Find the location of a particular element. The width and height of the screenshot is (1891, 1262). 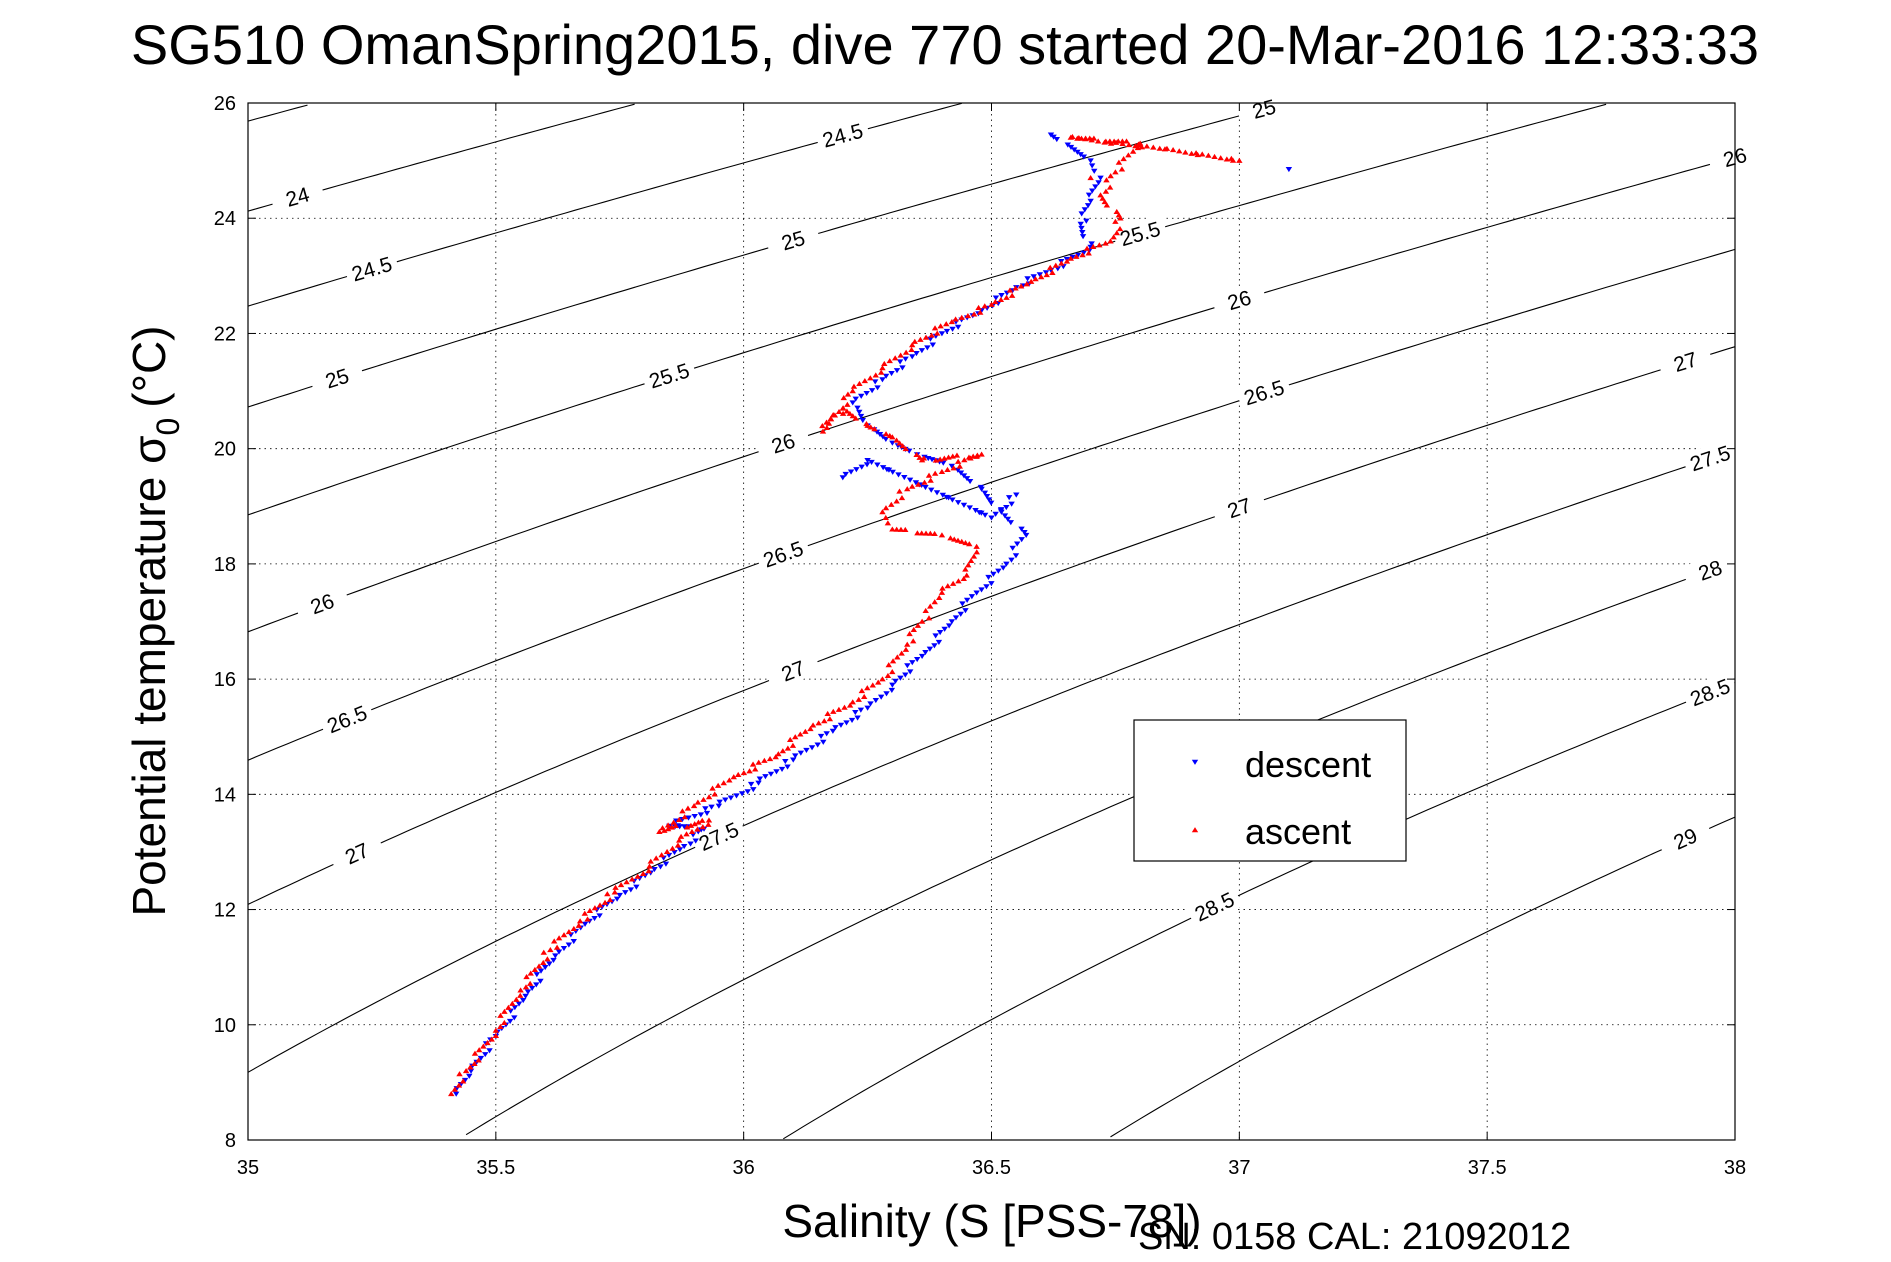

y-tick-label: 22 is located at coordinates (225, 334).